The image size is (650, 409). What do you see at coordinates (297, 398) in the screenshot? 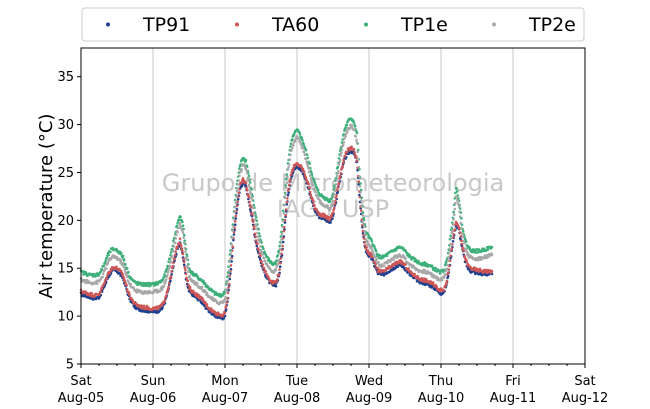
I see `x-tick-date: Aug-08` at bounding box center [297, 398].